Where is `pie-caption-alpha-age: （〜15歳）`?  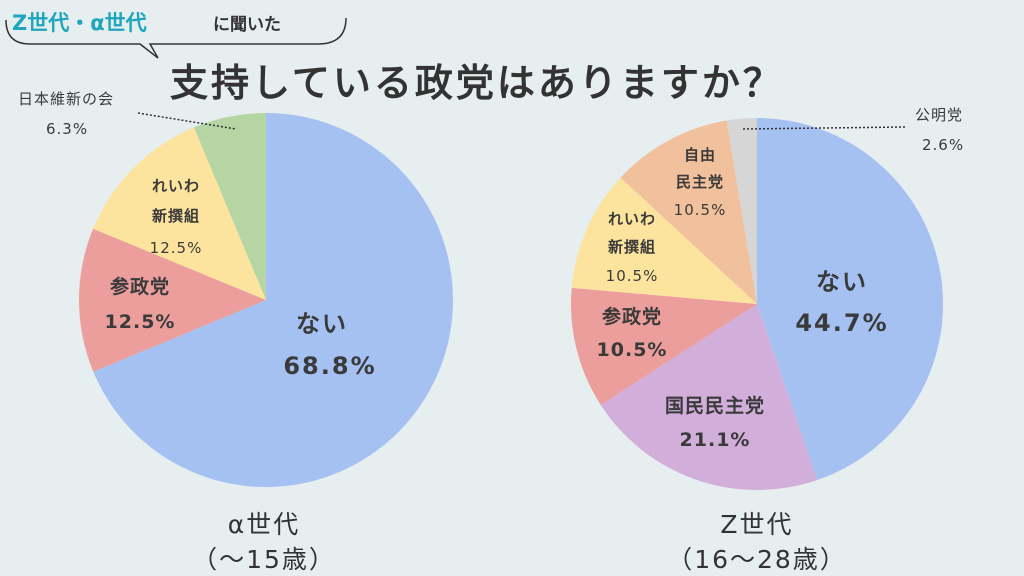 pie-caption-alpha-age: （〜15歳） is located at coordinates (264, 559).